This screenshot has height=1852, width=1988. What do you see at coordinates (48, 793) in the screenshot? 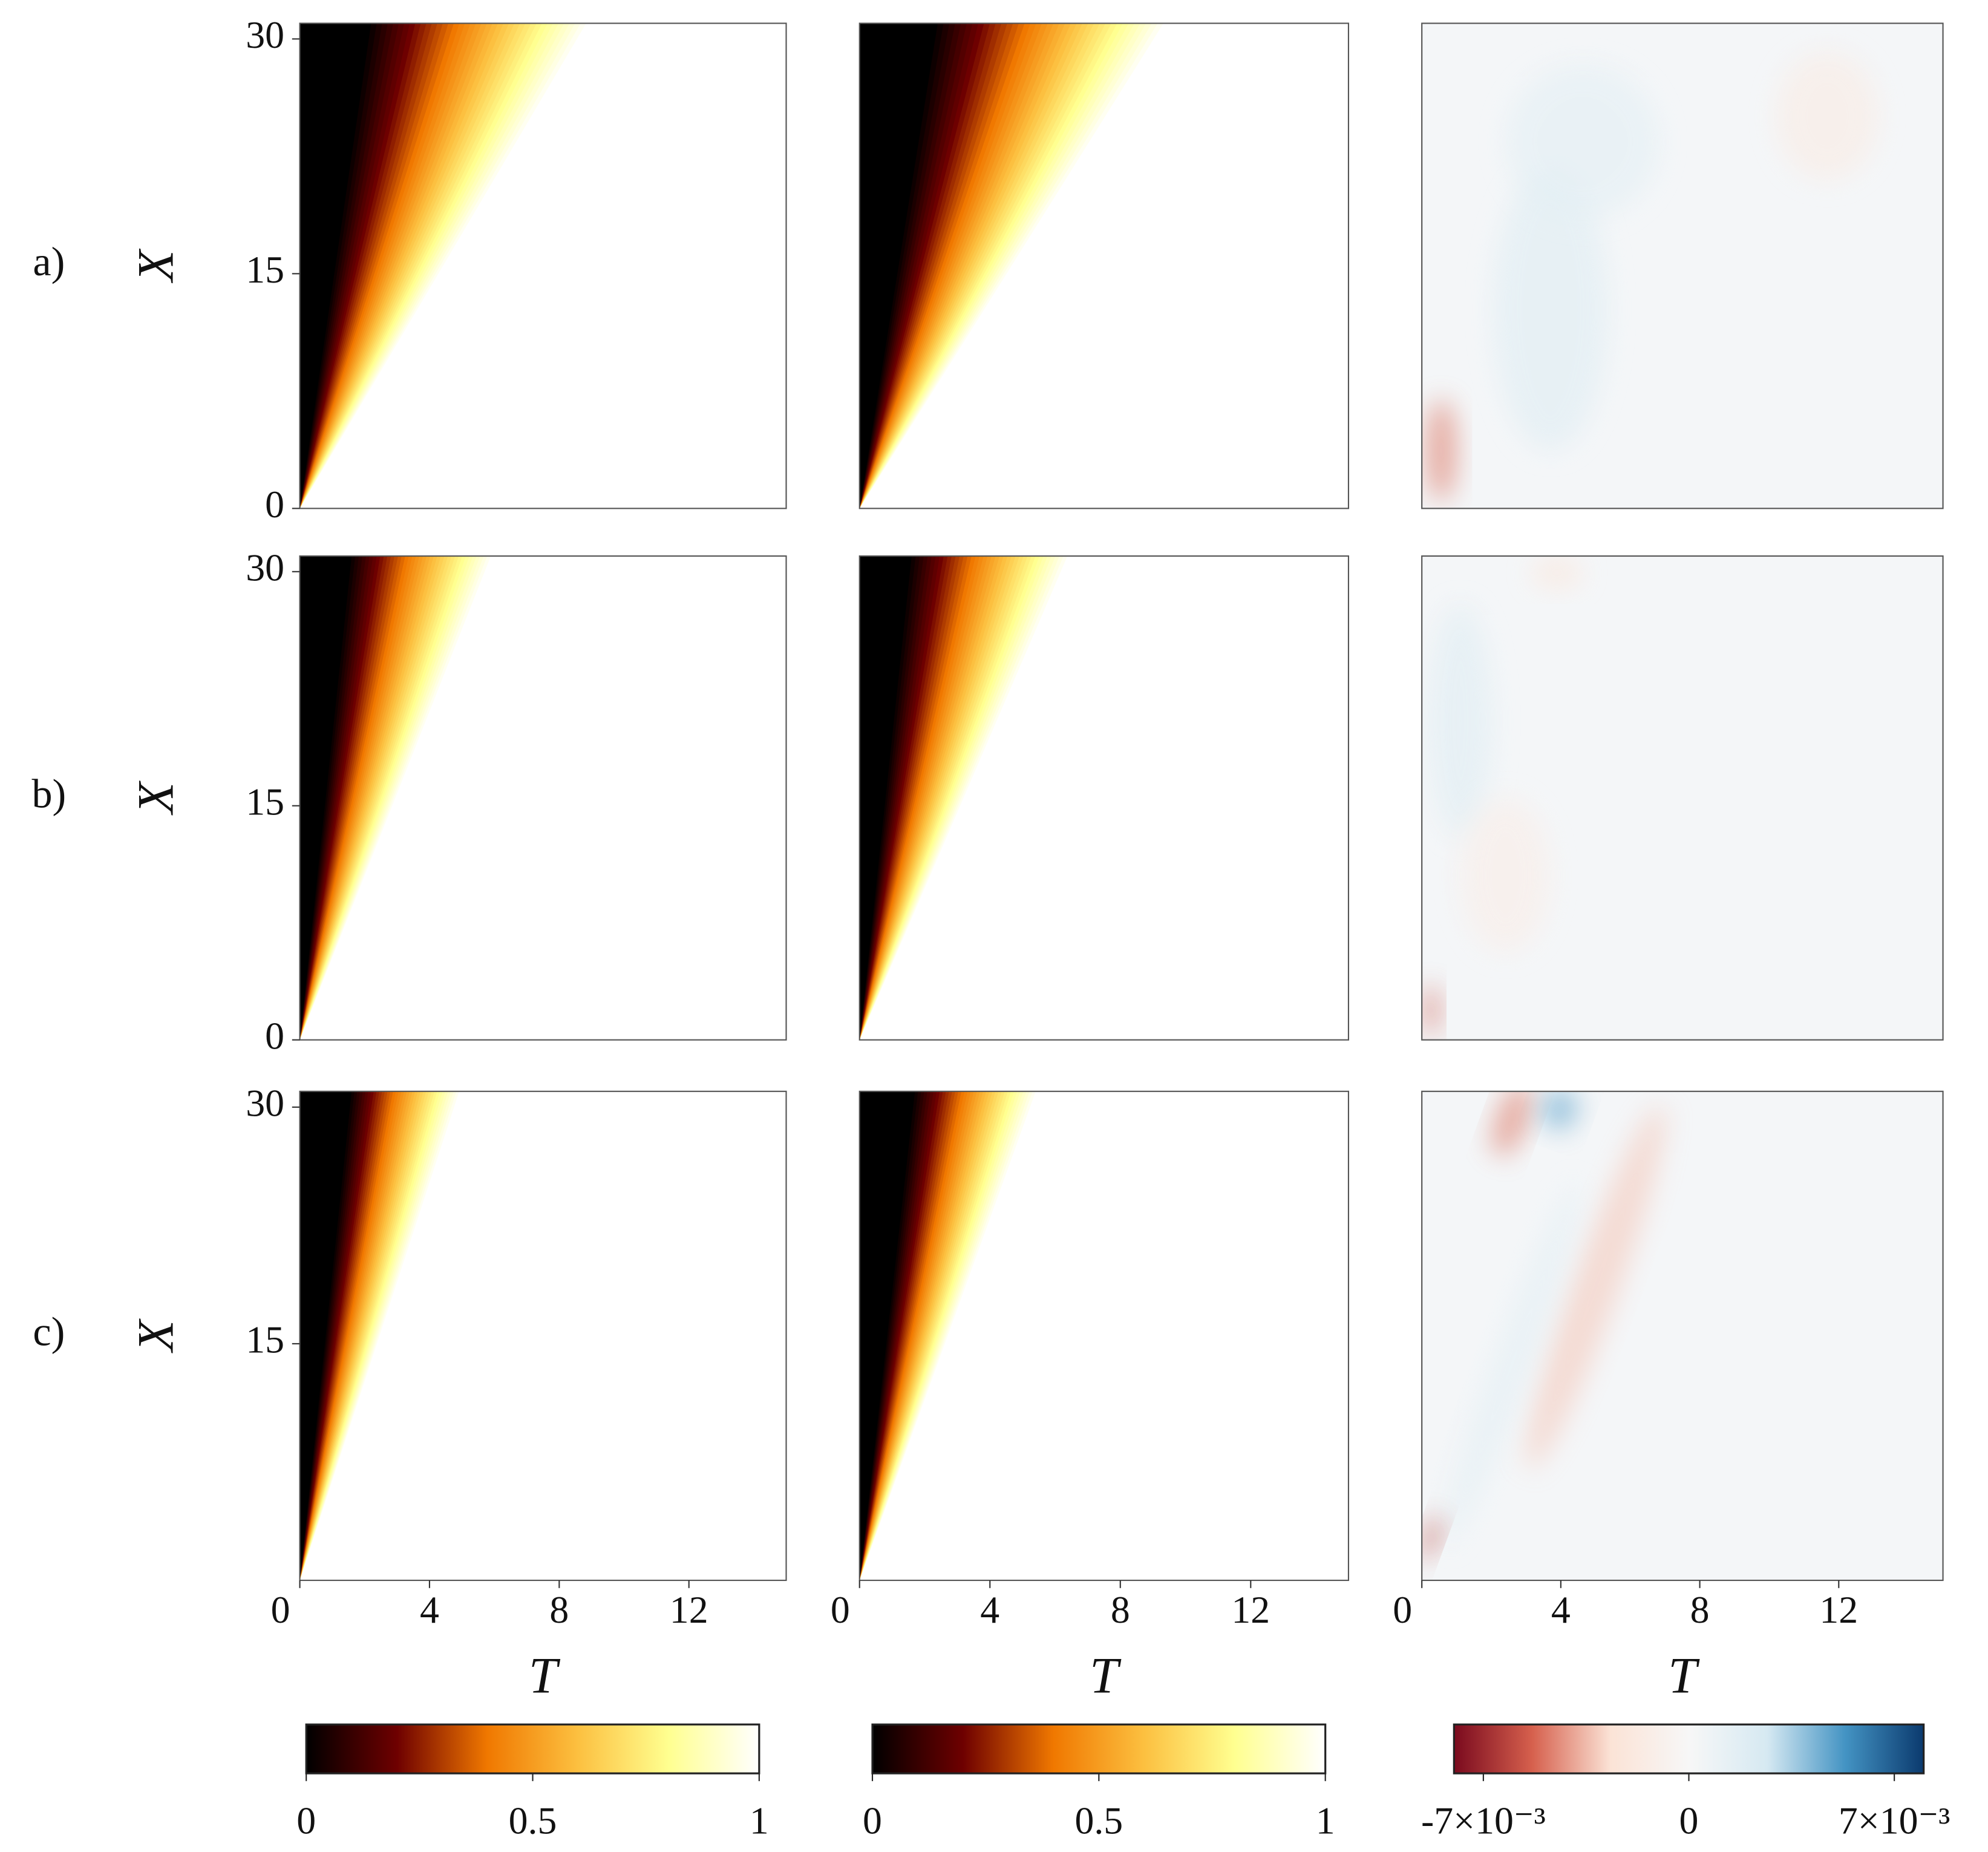
I see `row-label: b)` at bounding box center [48, 793].